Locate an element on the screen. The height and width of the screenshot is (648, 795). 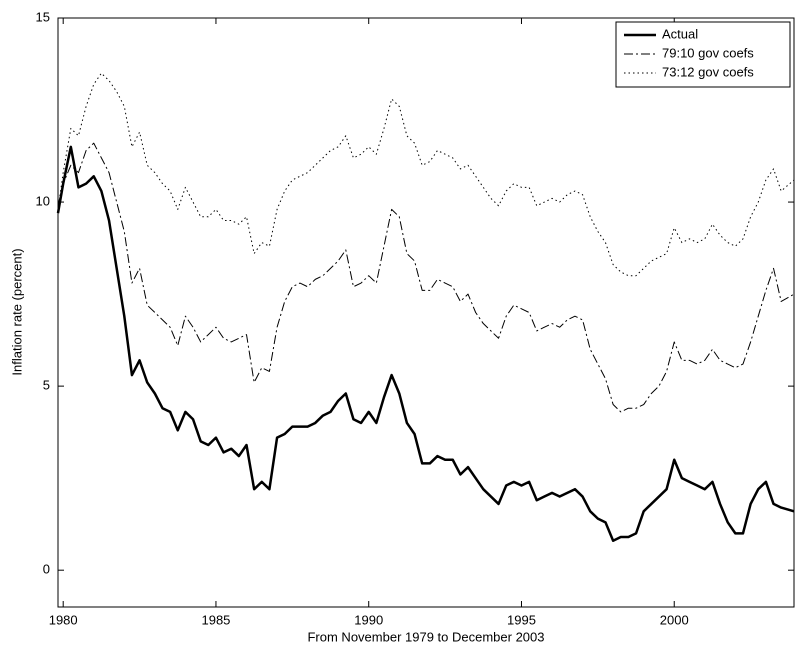
y-axis-label: Inflation rate (percent) is located at coordinates (16, 311).